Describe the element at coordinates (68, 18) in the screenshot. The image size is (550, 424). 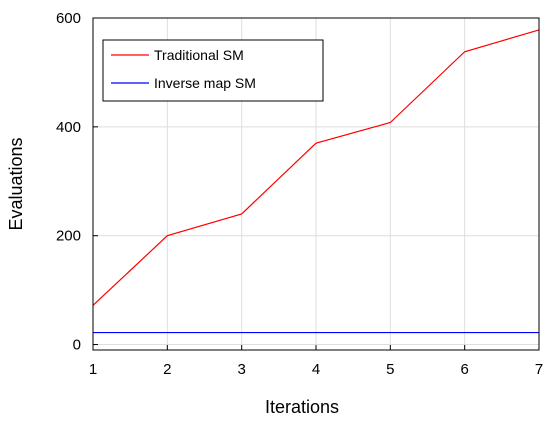
I see `y-tick-label: 600` at that location.